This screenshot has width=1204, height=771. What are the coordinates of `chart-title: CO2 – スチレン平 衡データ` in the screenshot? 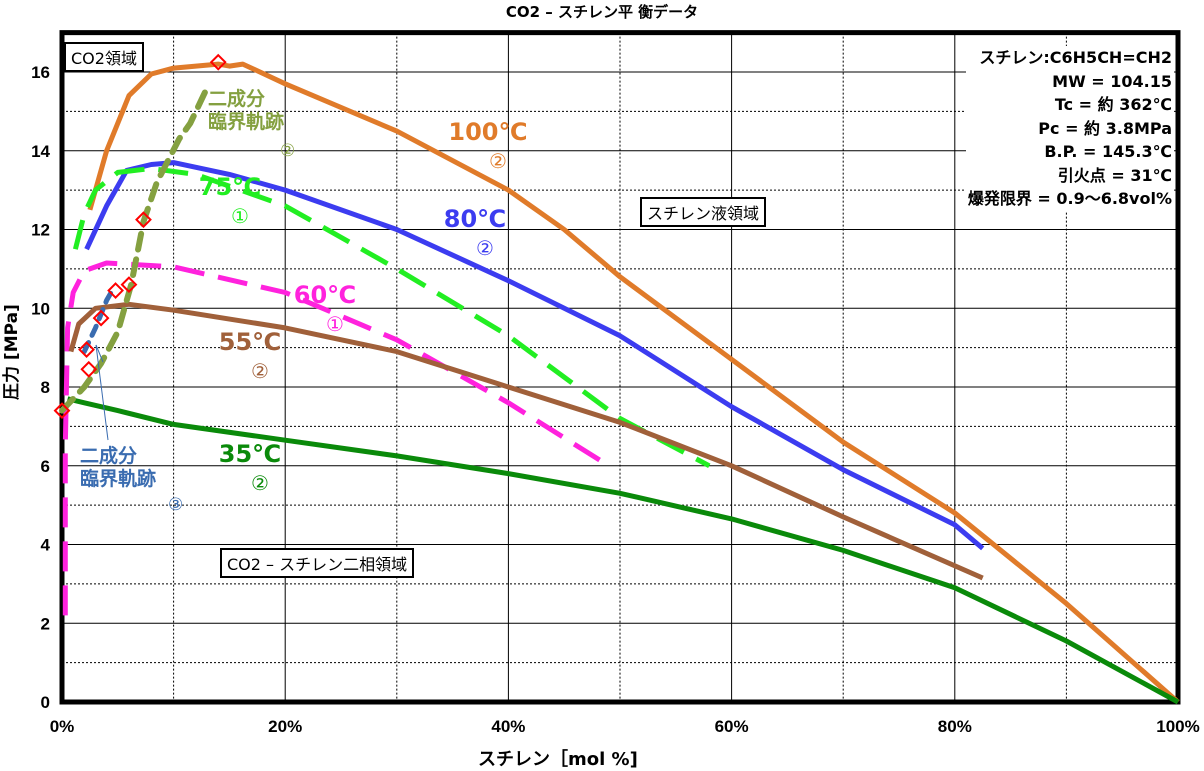 It's located at (602, 12).